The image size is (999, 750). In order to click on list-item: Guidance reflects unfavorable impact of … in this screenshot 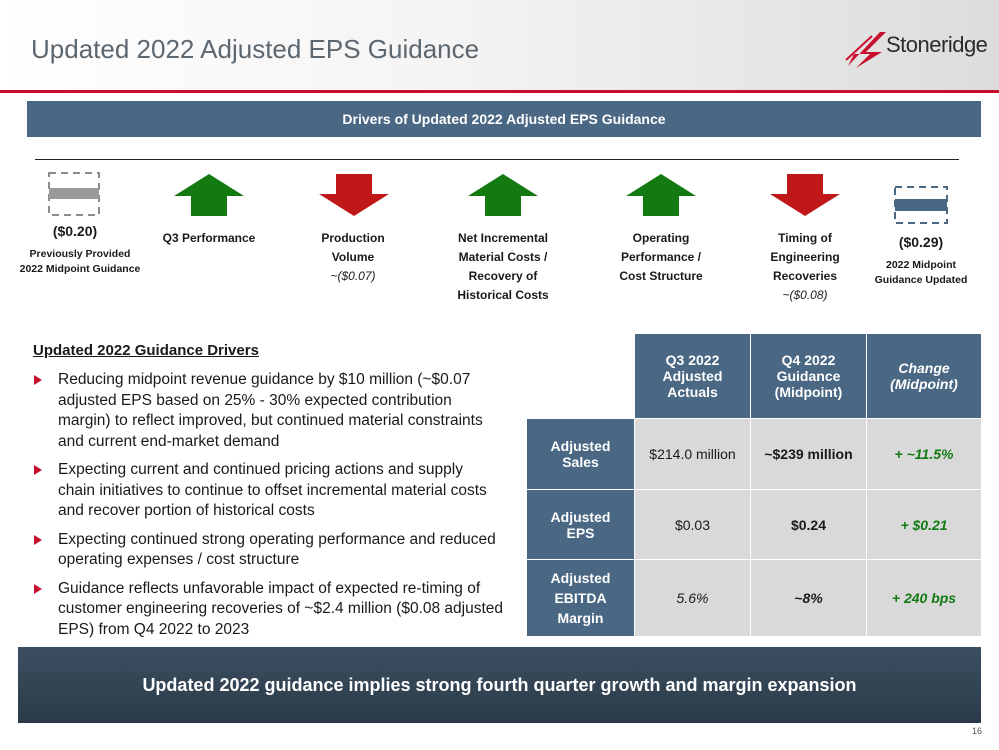, I will do `click(269, 610)`.